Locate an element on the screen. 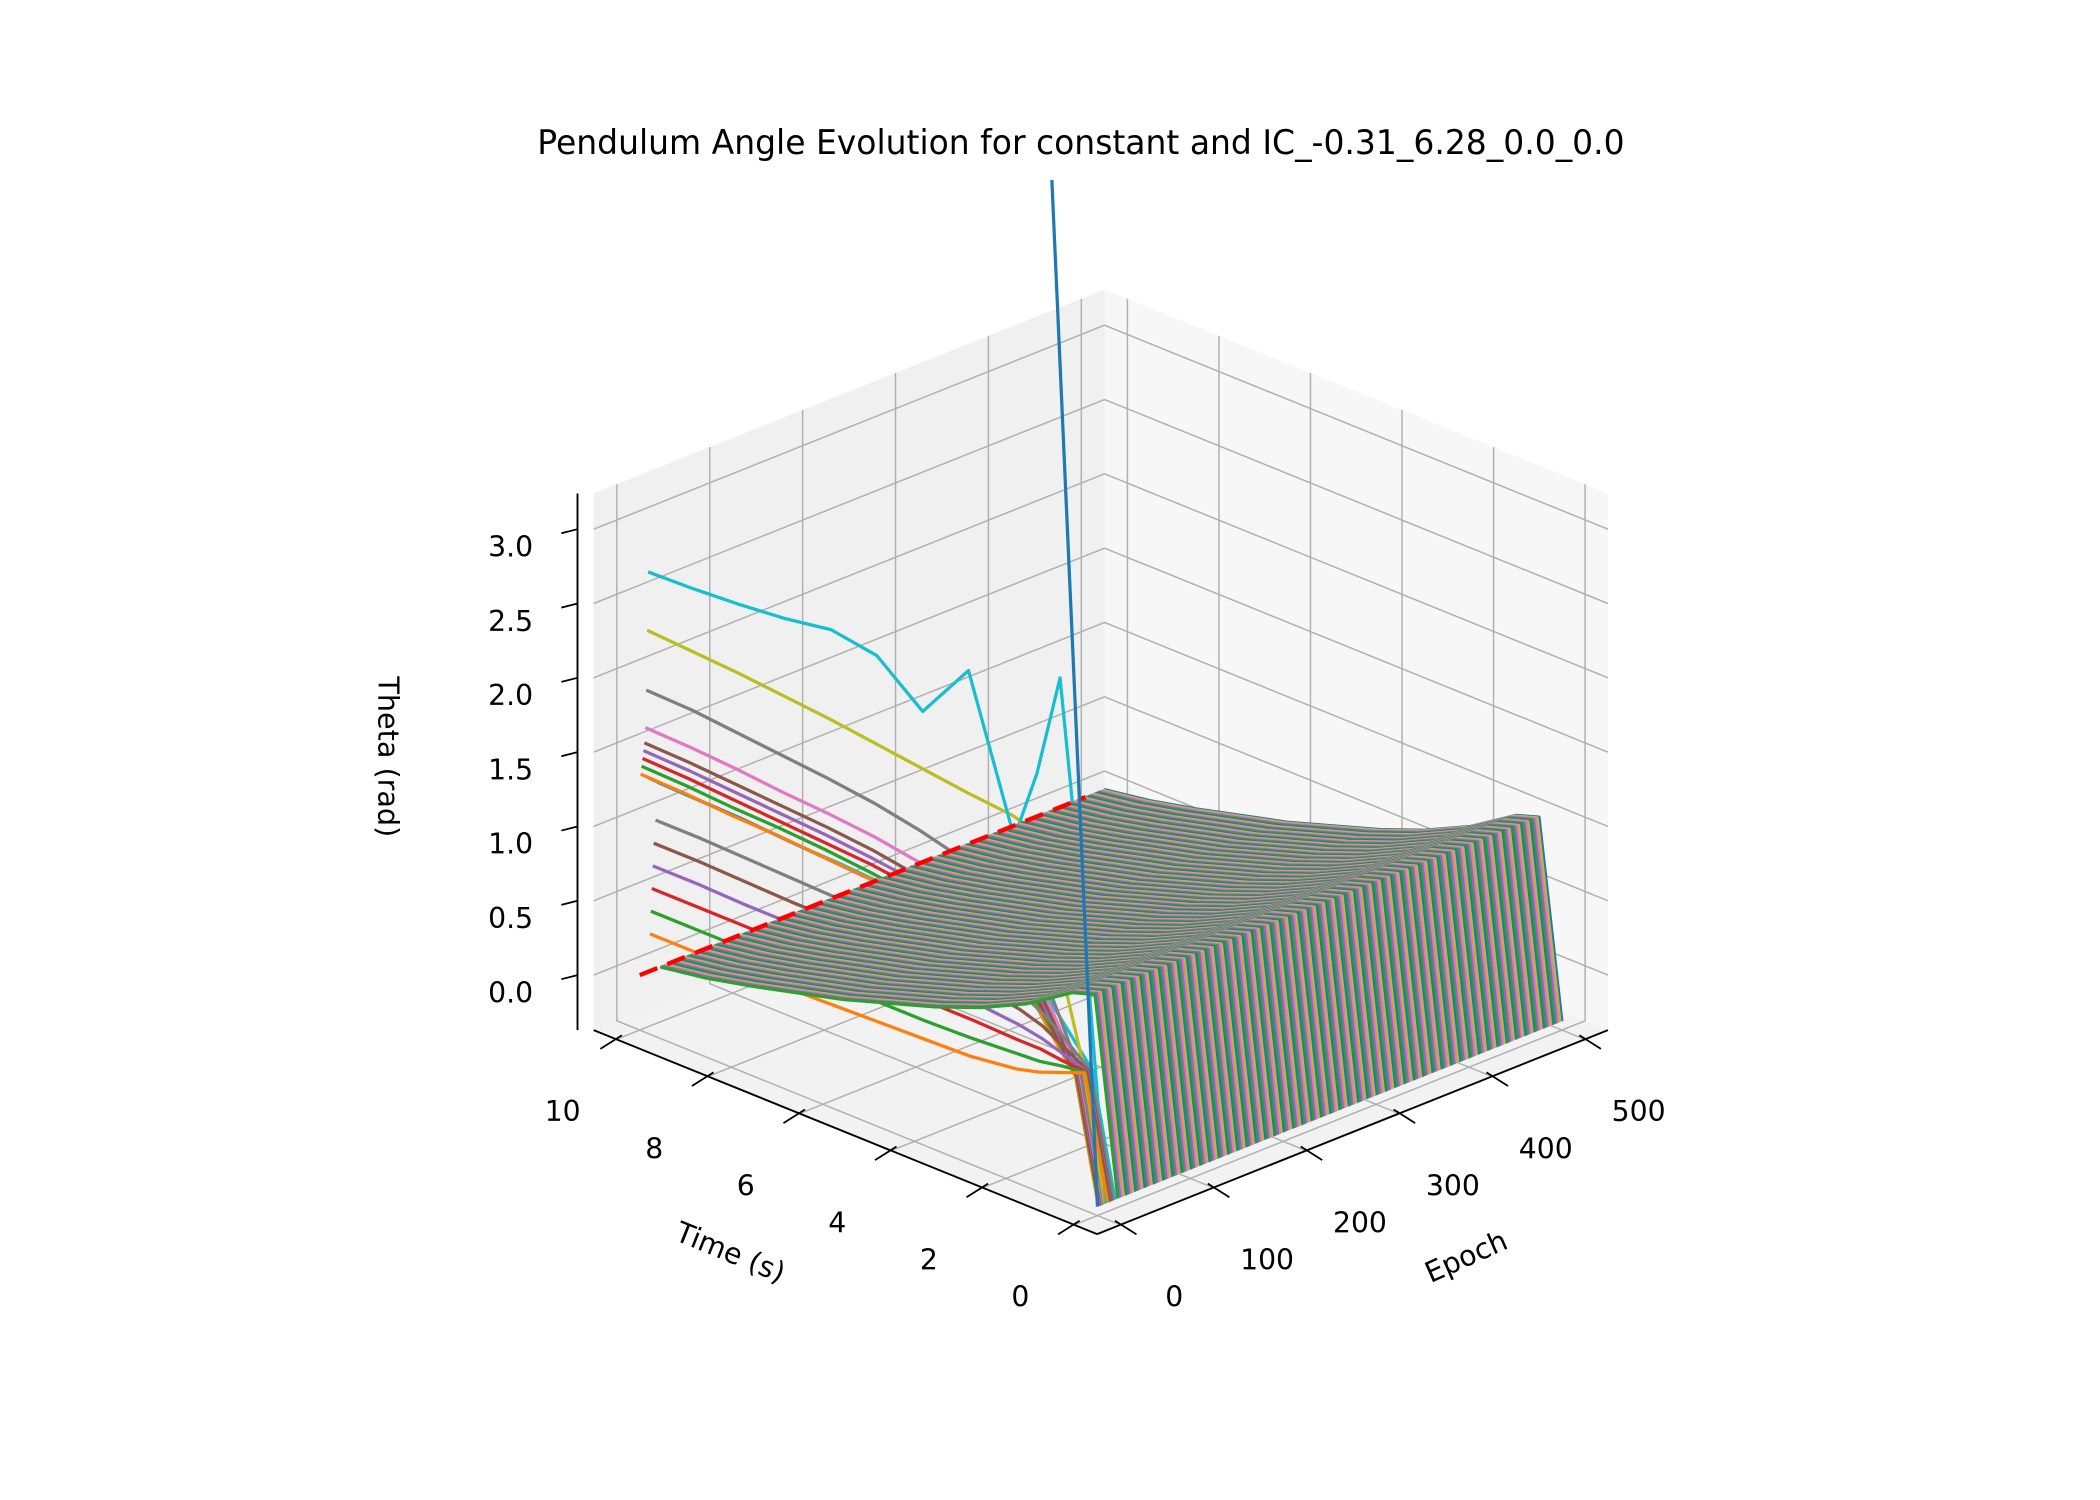  grid-line-time is located at coordinates (1329, 855).